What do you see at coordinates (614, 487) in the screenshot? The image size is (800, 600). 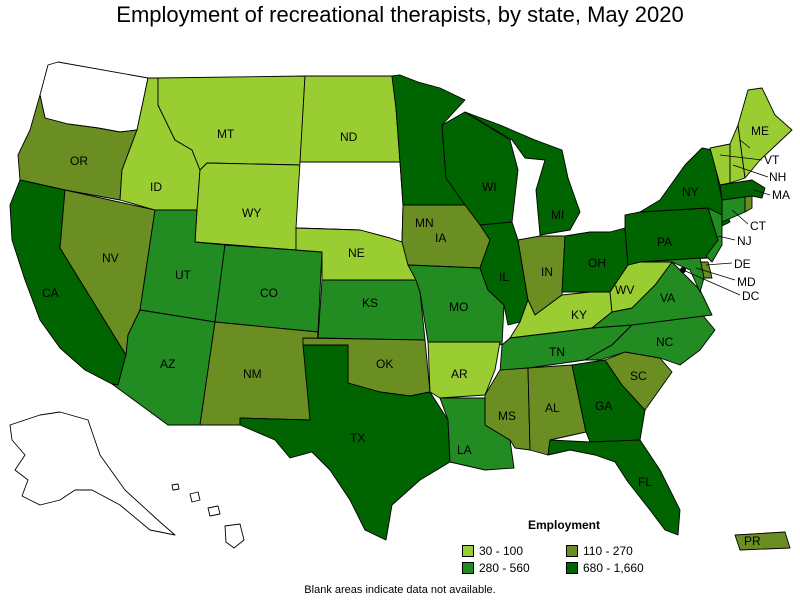 I see `state-FL` at bounding box center [614, 487].